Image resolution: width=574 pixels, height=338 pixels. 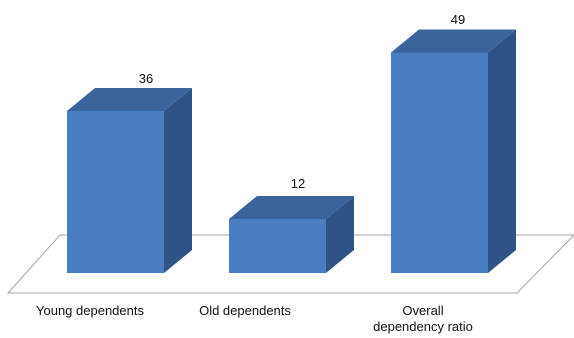 I want to click on bar-old-front, so click(x=277, y=246).